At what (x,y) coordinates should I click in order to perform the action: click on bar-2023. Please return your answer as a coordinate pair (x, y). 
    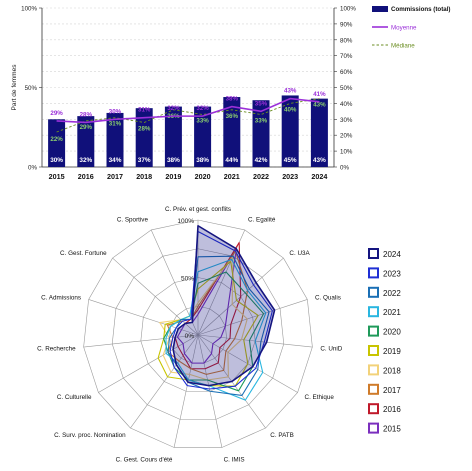
    Looking at the image, I should click on (290, 131).